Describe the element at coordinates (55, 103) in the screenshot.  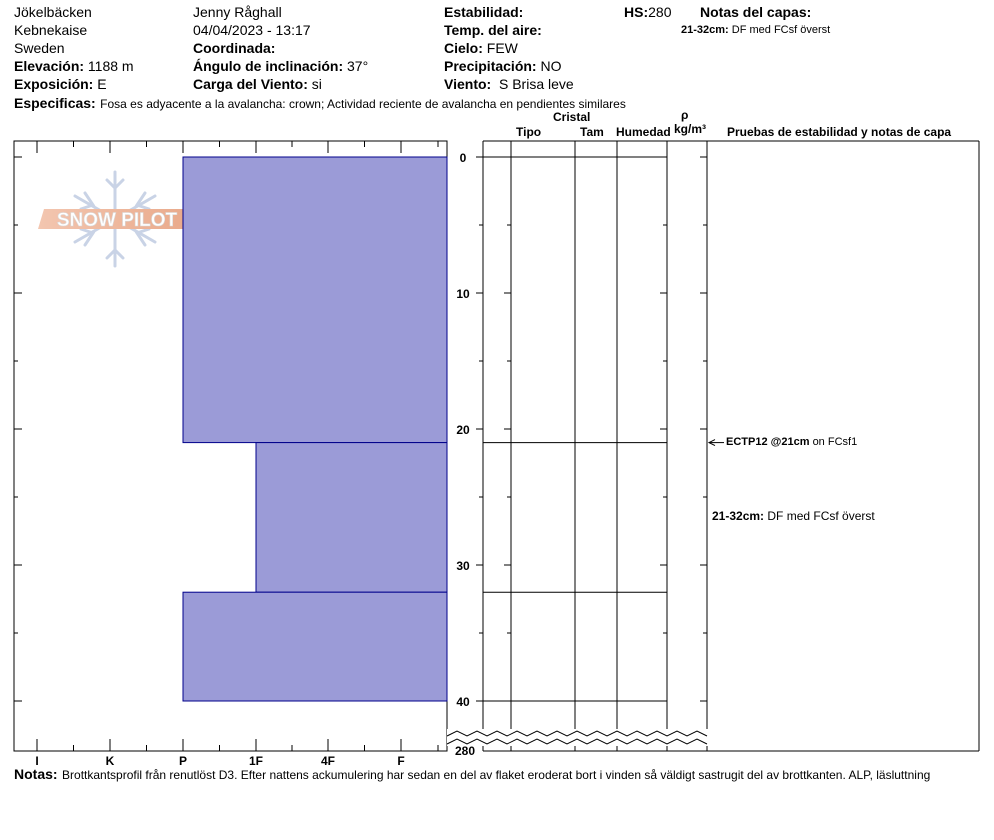
I see `specifics-label: Especificas:` at that location.